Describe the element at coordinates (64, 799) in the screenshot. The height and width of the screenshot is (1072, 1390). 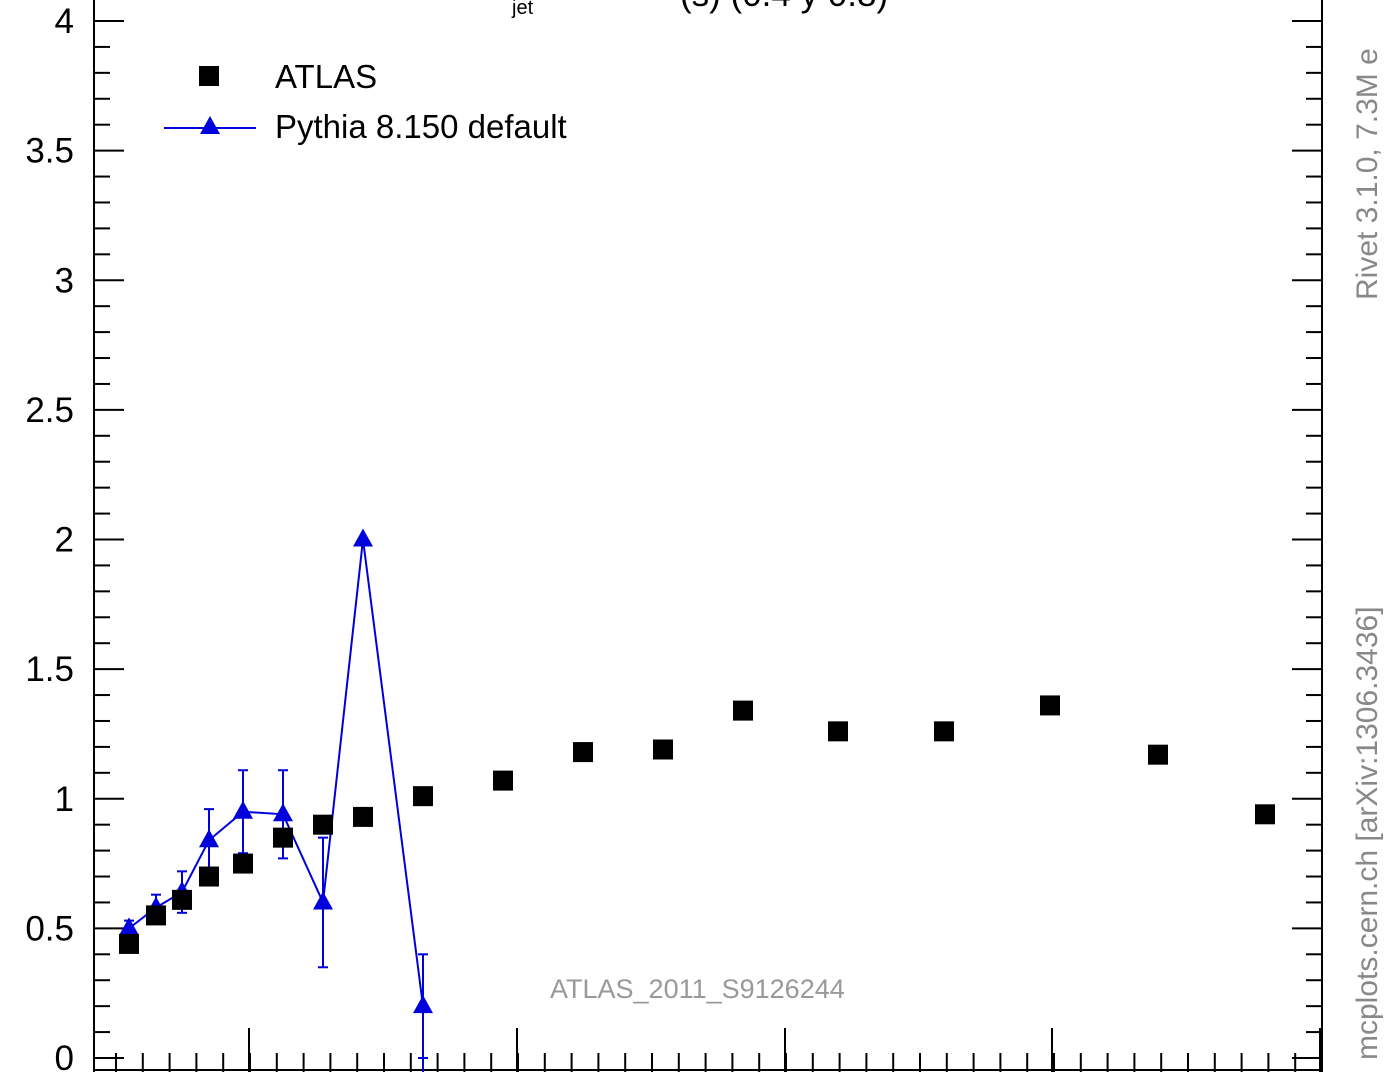
I see `y-tick-label: 1` at that location.